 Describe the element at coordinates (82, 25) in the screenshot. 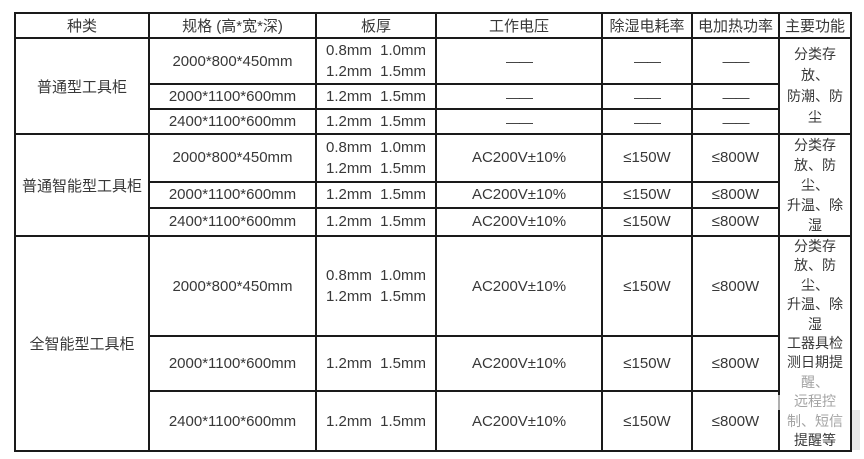

I see `header-type: 种类` at that location.